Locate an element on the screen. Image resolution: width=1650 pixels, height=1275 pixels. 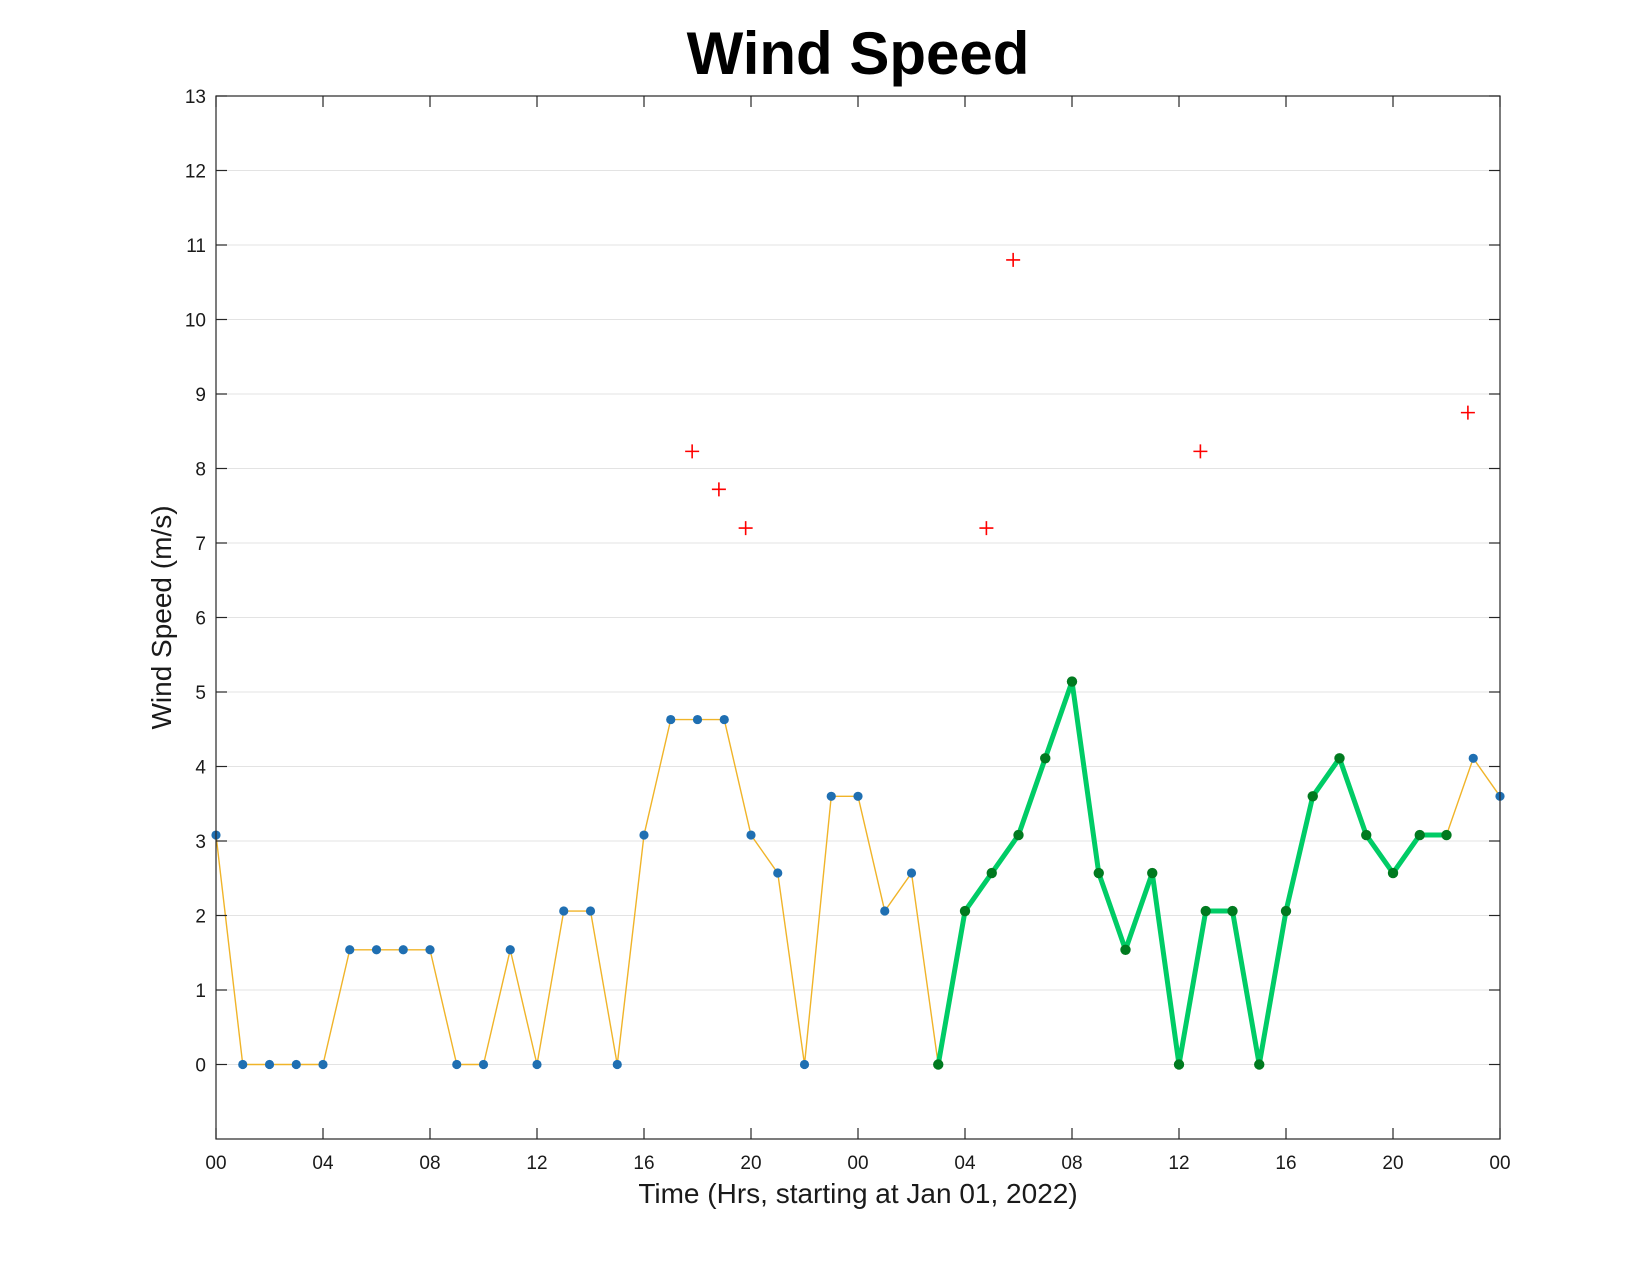
y-tick-label: 4 is located at coordinates (200, 768).